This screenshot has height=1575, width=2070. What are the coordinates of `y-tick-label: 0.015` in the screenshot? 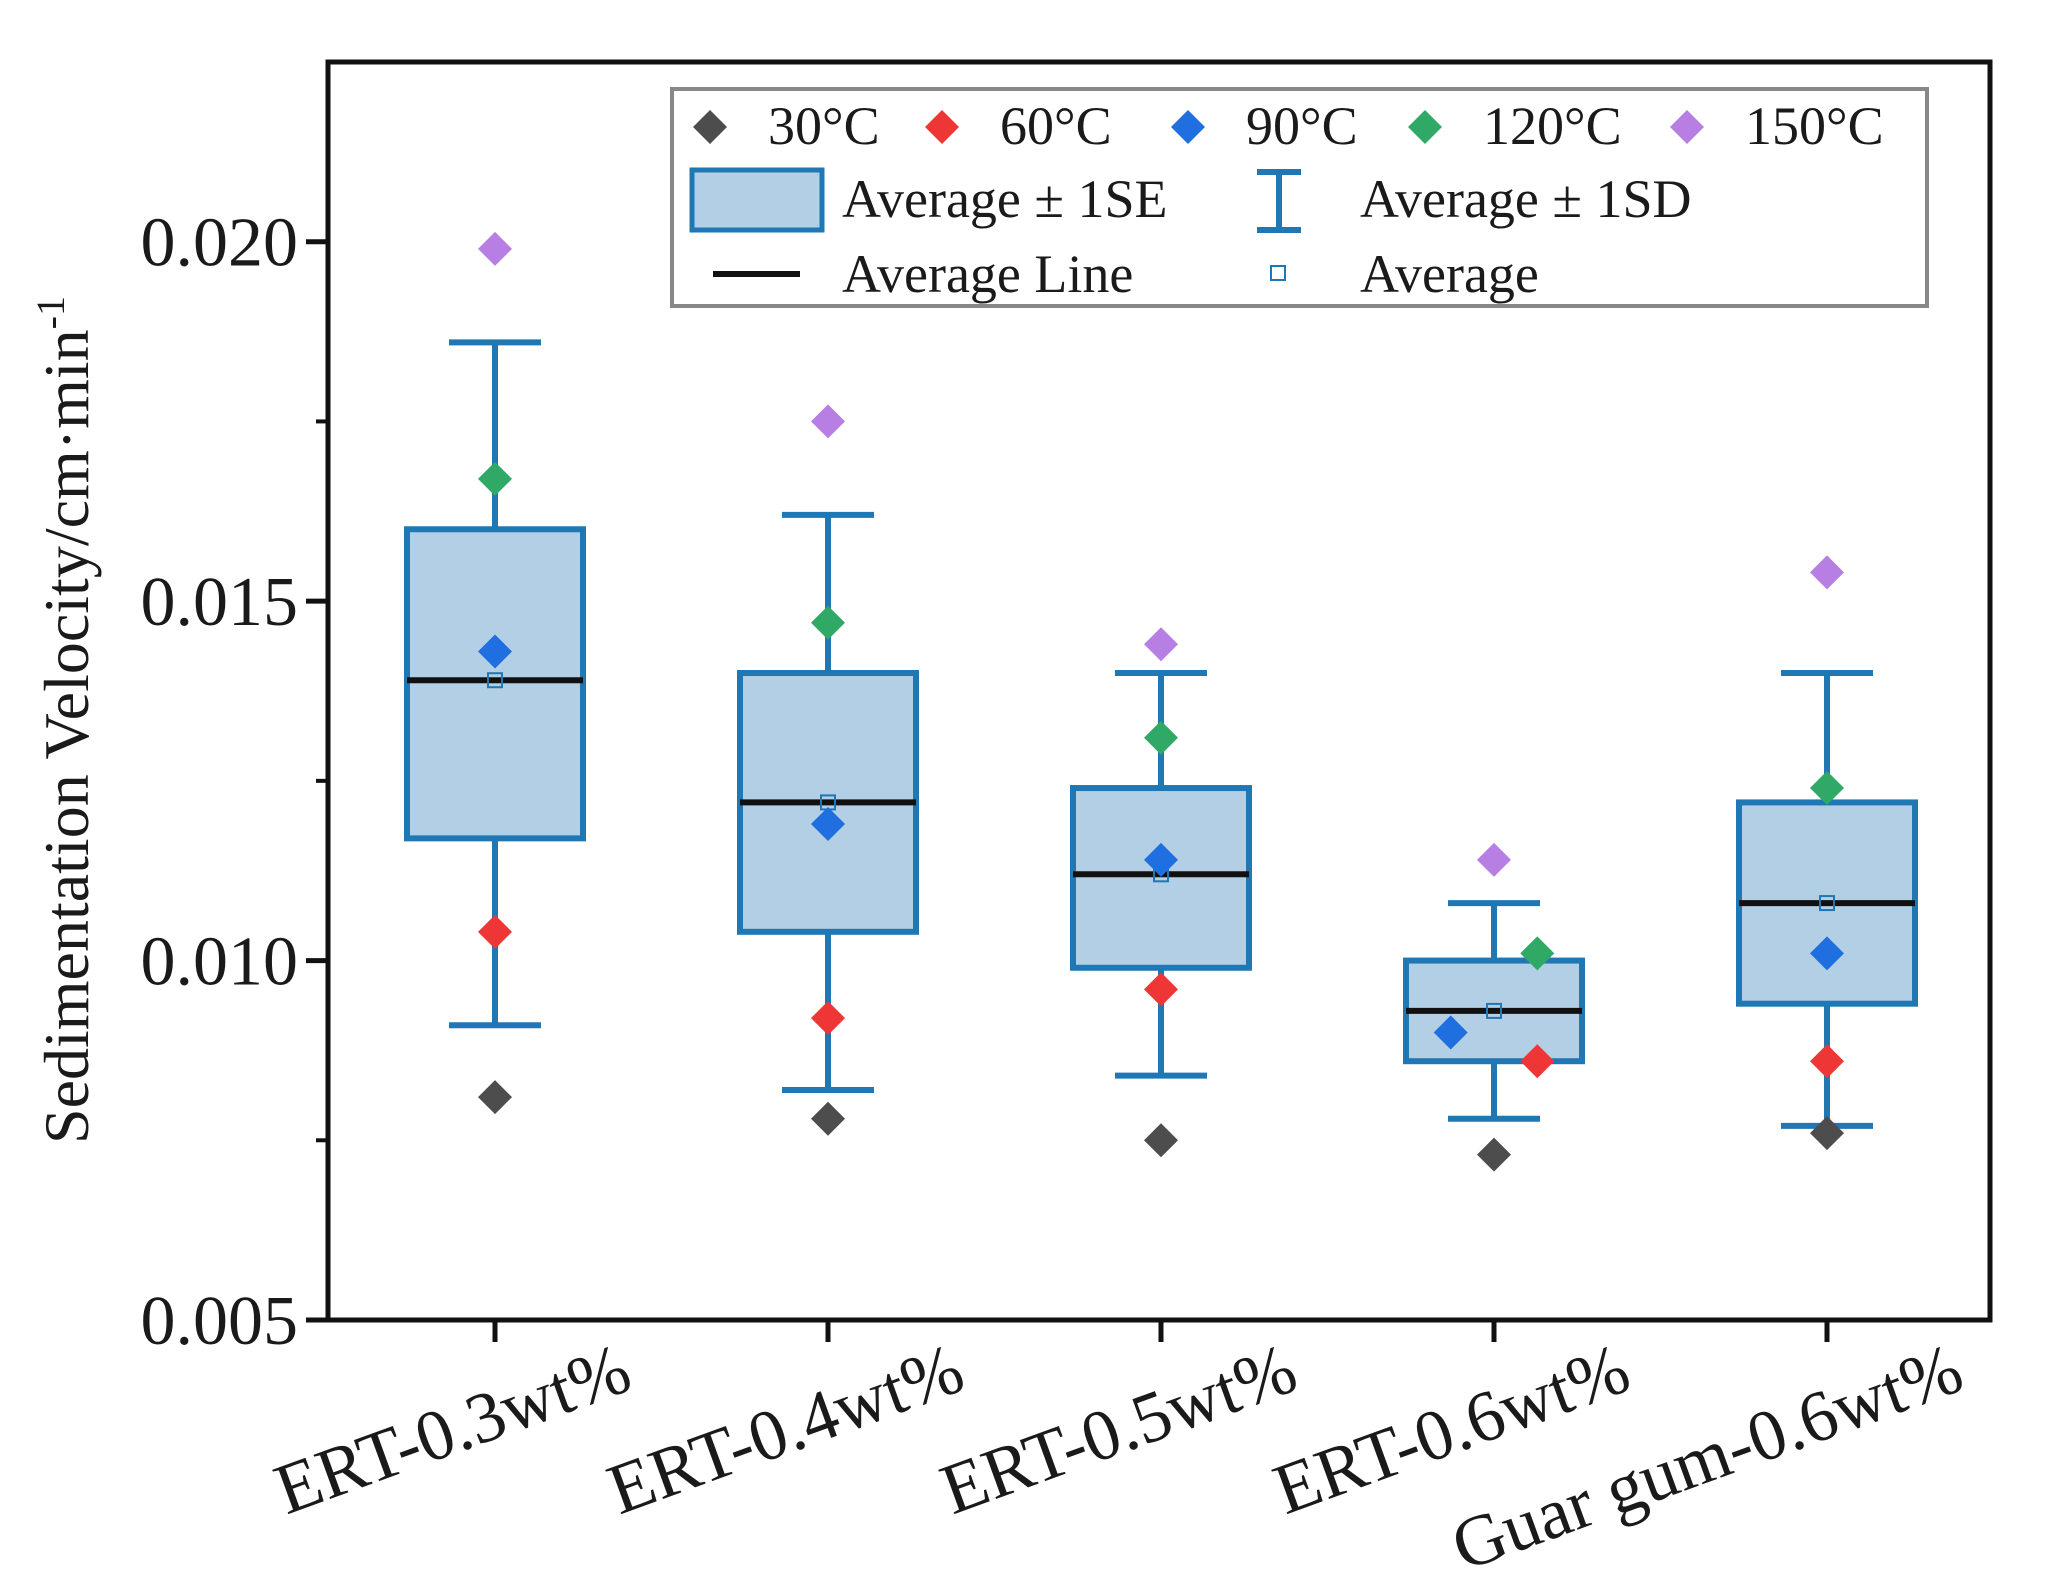 It's located at (220, 602).